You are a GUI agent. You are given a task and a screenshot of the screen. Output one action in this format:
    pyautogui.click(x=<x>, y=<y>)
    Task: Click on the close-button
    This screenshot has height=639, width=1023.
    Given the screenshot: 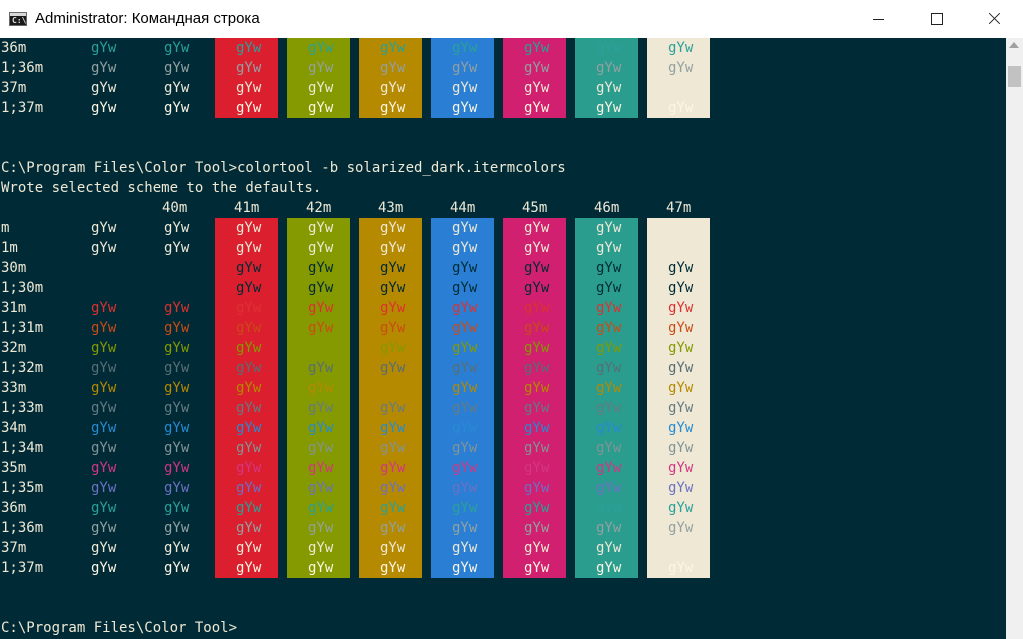 What is the action you would take?
    pyautogui.click(x=994, y=19)
    